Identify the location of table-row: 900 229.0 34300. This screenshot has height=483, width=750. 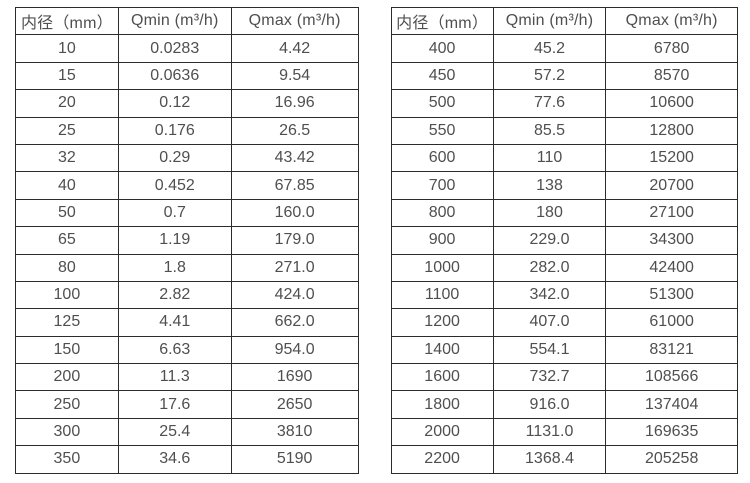
(564, 240).